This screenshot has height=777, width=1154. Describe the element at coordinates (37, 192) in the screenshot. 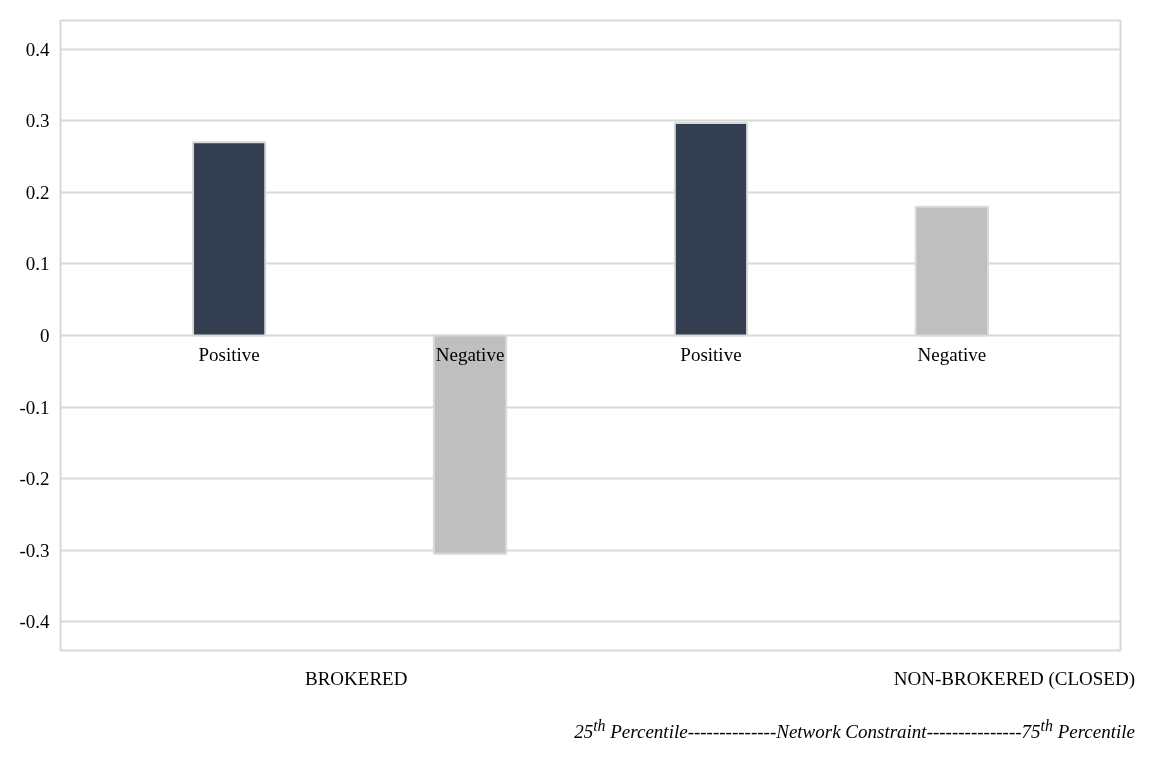

I see `y-tick-label: 0.2` at that location.